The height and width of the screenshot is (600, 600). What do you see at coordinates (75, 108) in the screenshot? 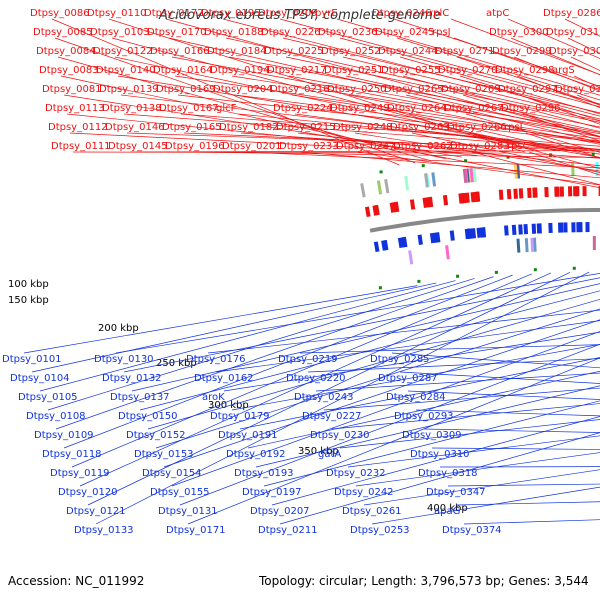
I see `forward-gene-label: Dtpsy_0113` at bounding box center [75, 108].